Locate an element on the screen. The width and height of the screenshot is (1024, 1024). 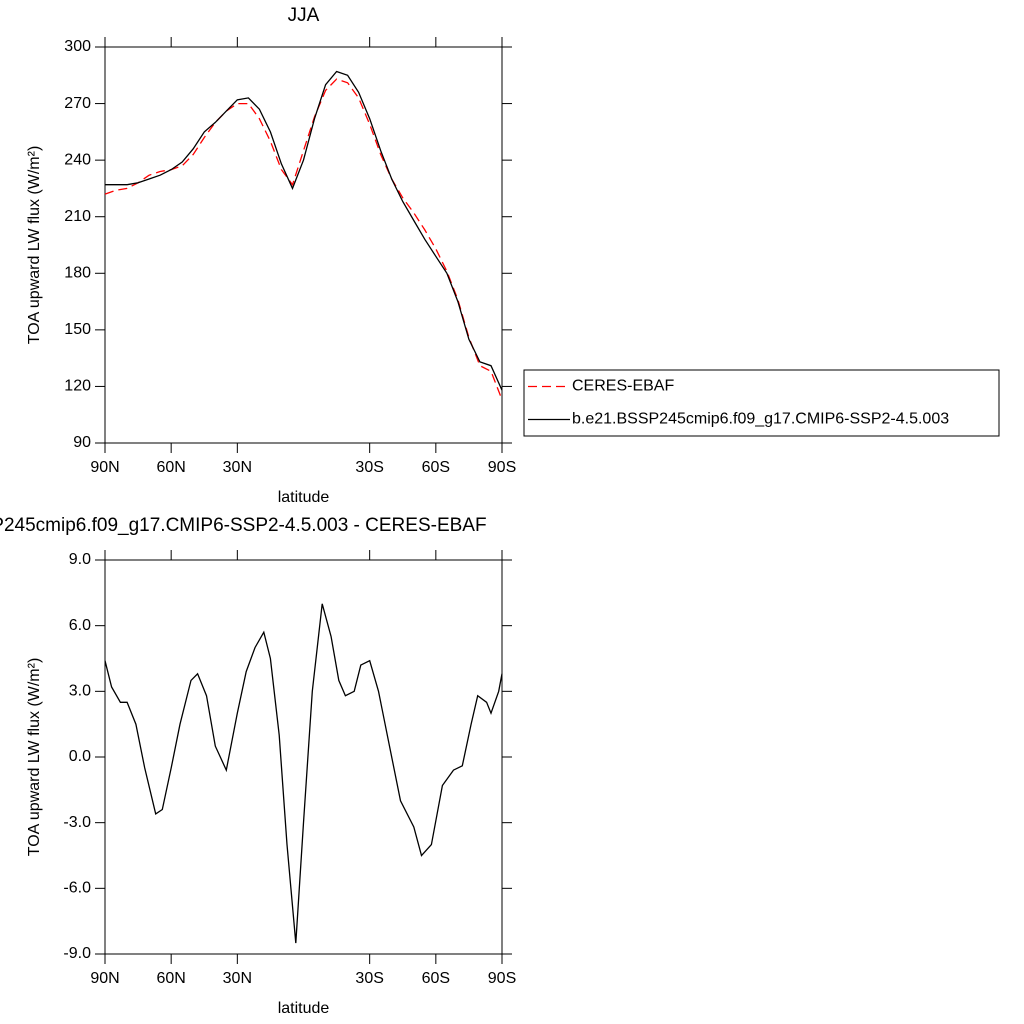
y-tick-label: -3.0 is located at coordinates (77, 822).